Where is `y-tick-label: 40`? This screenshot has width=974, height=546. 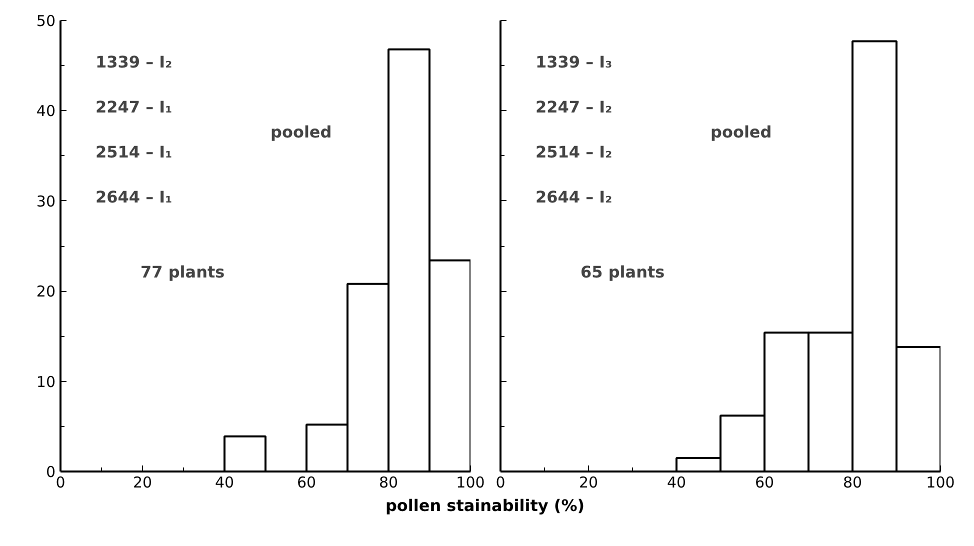
y-tick-label: 40 is located at coordinates (46, 111).